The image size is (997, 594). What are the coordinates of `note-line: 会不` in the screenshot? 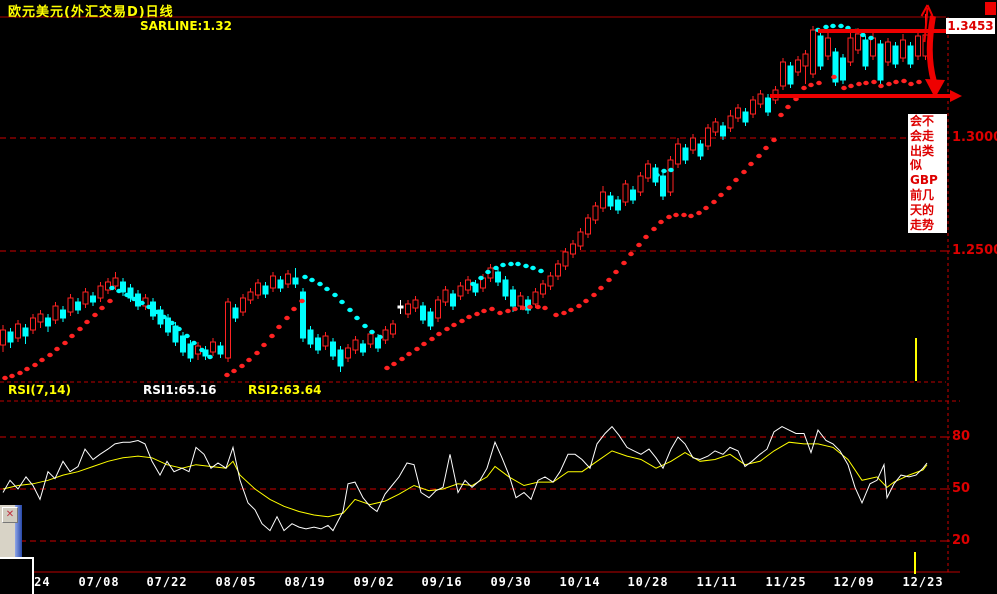 It's located at (922, 121).